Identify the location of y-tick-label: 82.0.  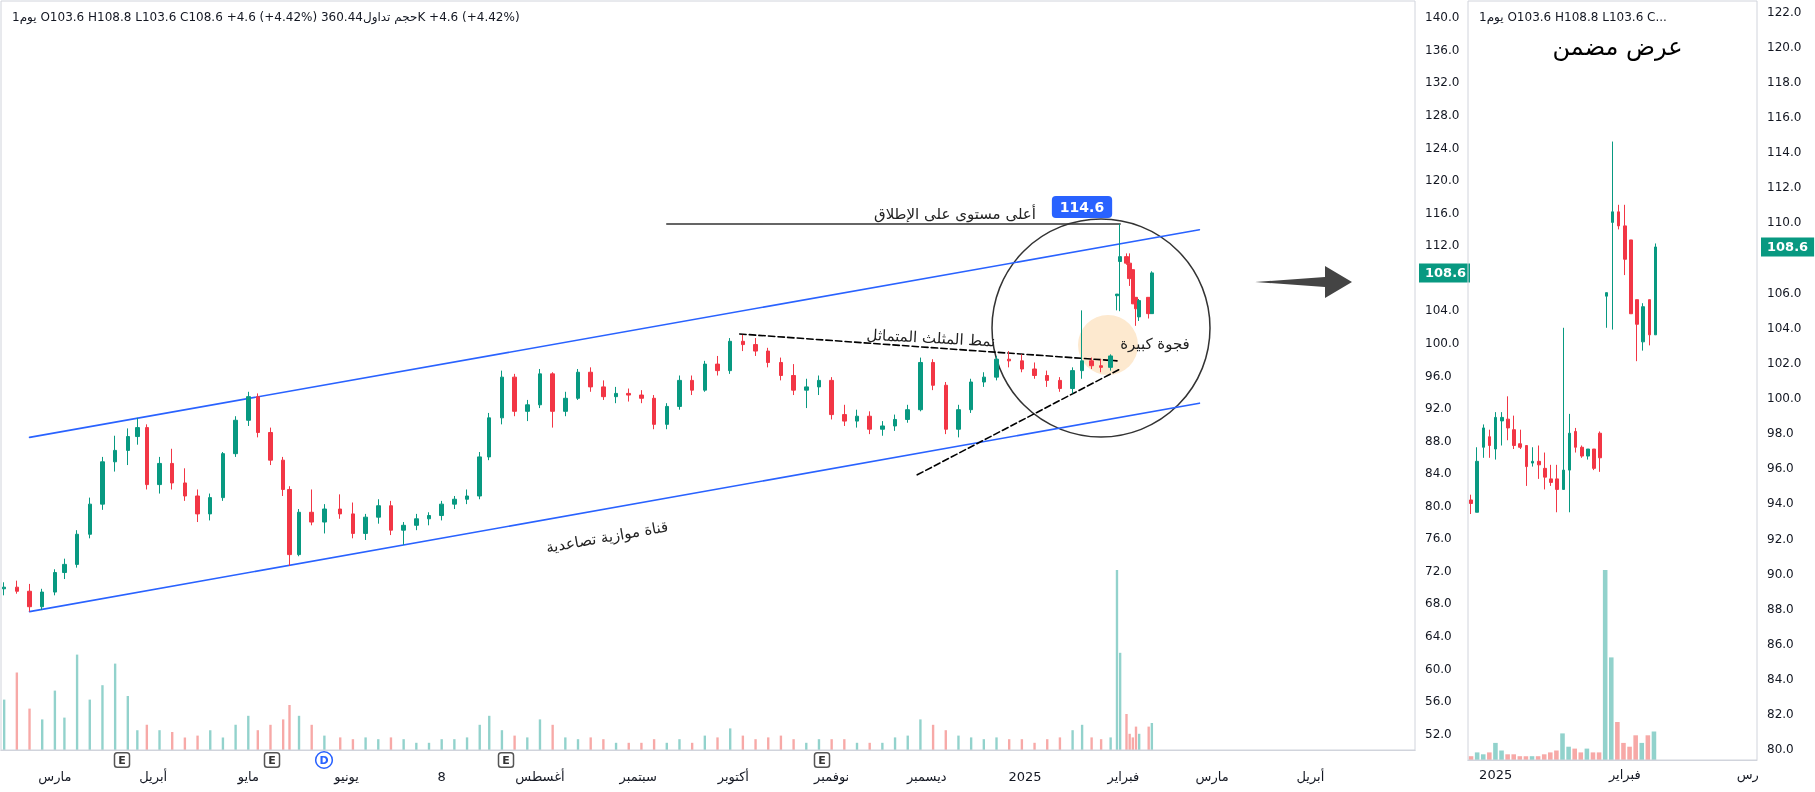
(1780, 714).